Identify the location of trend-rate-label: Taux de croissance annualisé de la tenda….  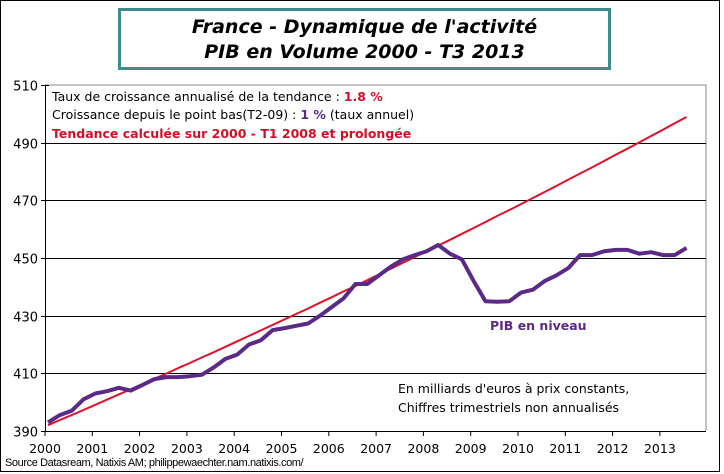
(196, 96).